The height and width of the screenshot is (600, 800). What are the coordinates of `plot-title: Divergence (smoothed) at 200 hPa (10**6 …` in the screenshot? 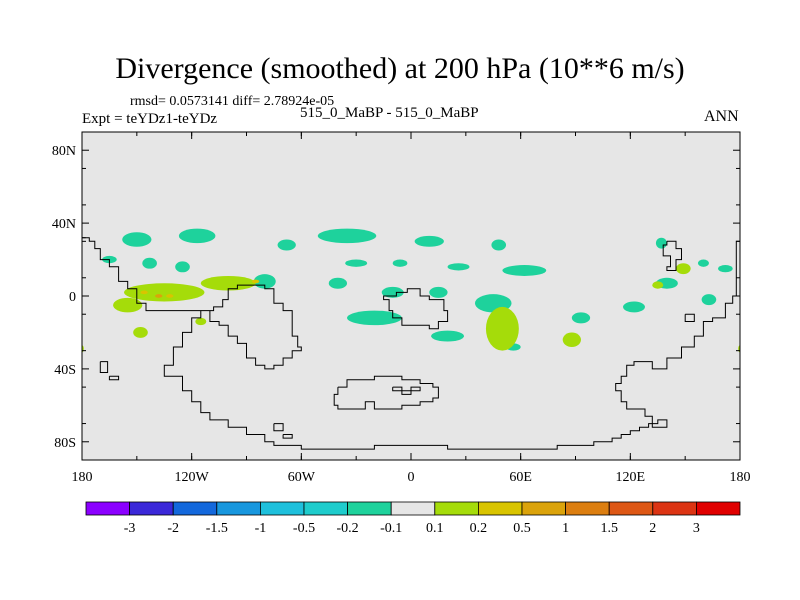 It's located at (400, 68).